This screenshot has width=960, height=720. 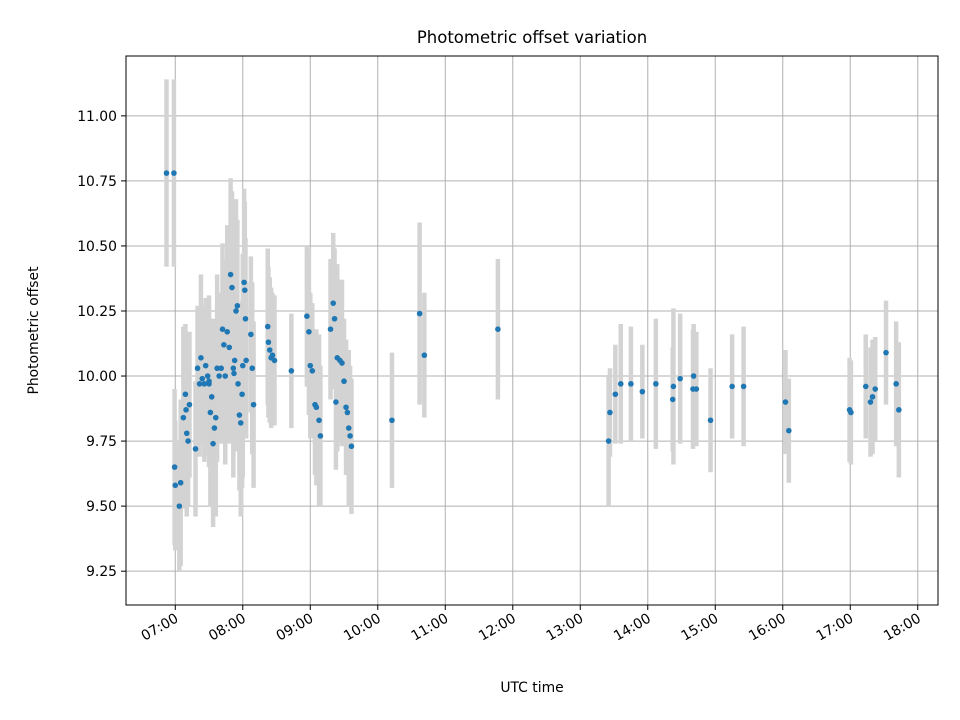 I want to click on y-tick-label: 9.25, so click(x=101, y=572).